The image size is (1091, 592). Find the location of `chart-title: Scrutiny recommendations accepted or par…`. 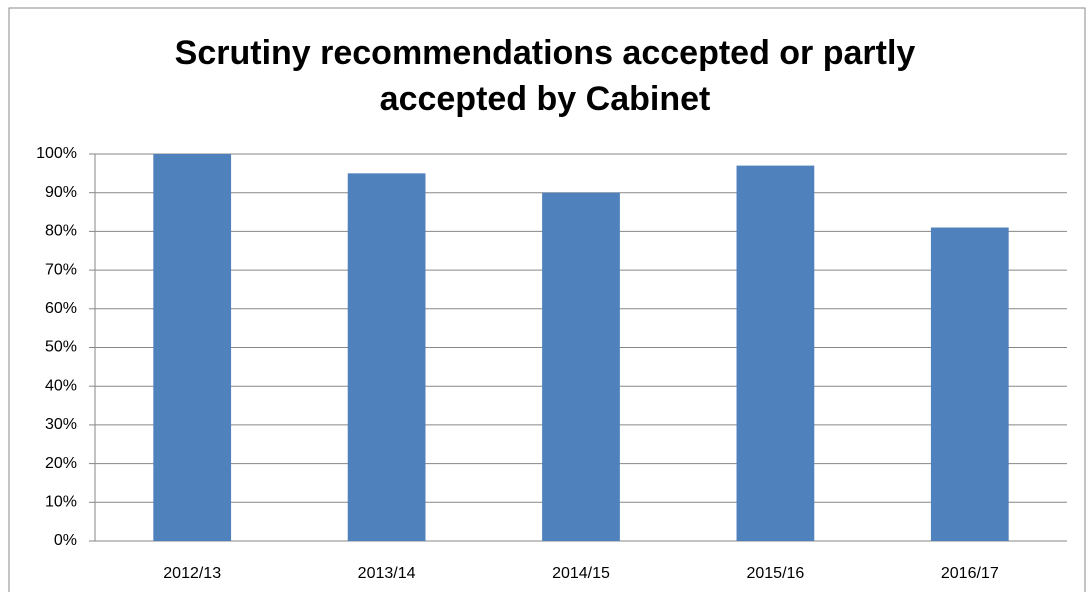

chart-title: Scrutiny recommendations accepted or par… is located at coordinates (545, 76).